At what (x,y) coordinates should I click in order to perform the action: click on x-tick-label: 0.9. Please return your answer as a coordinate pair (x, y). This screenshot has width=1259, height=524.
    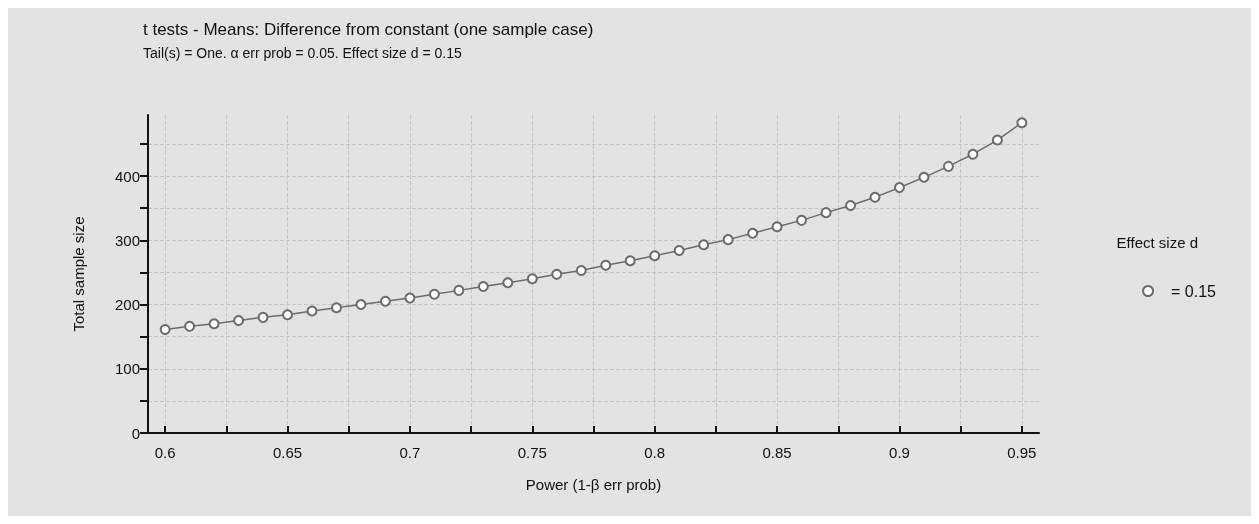
    Looking at the image, I should click on (899, 452).